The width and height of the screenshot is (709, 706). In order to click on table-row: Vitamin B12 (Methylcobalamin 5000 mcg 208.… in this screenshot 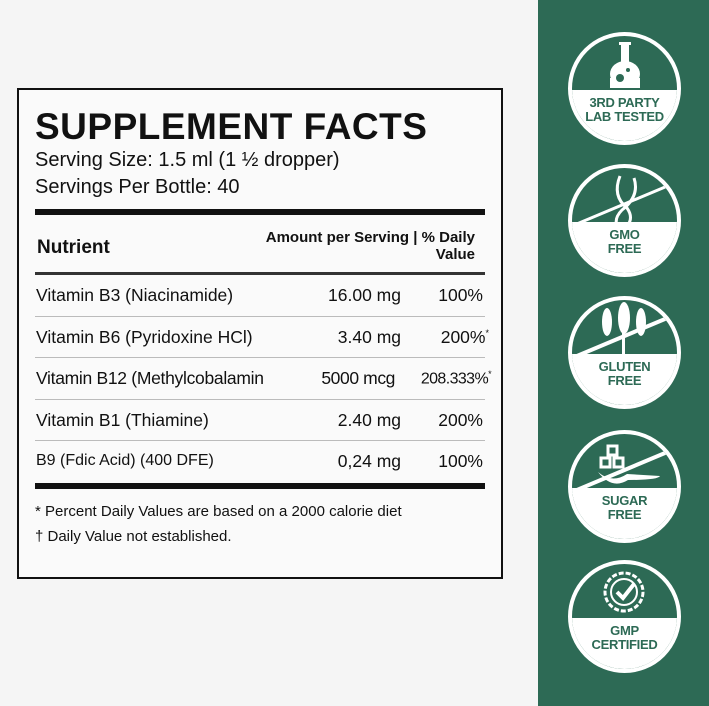, I will do `click(263, 379)`.